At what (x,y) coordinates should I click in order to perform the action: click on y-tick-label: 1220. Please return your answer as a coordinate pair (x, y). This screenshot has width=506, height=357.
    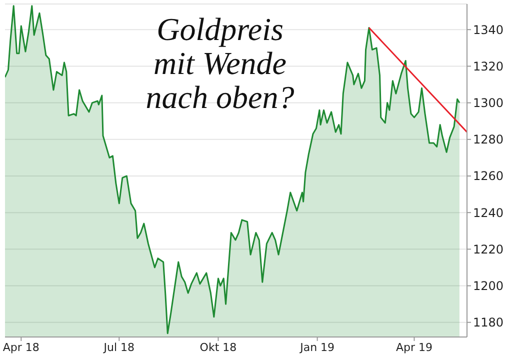
    Looking at the image, I should click on (488, 249).